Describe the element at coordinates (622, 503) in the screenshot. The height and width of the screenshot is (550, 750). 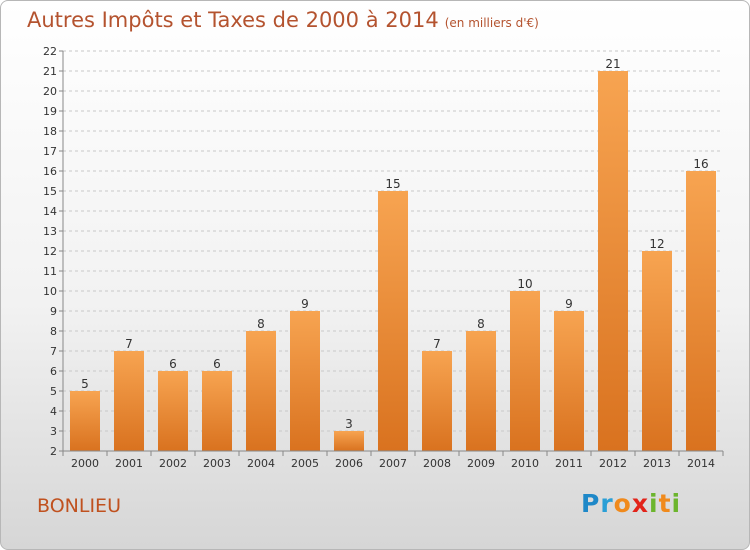
I see `logo-letter: o` at that location.